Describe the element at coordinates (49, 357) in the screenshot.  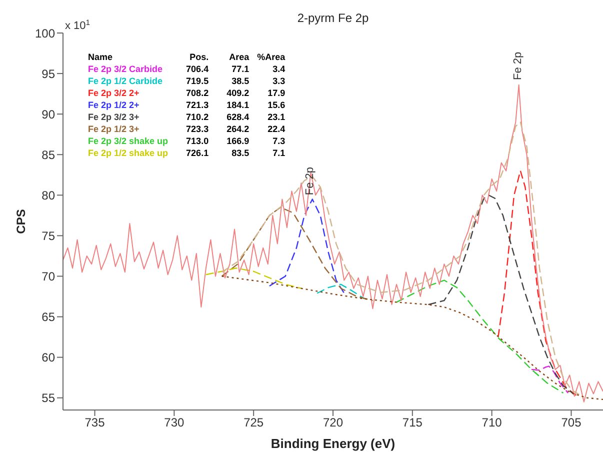
I see `y-tick-label: 60` at that location.